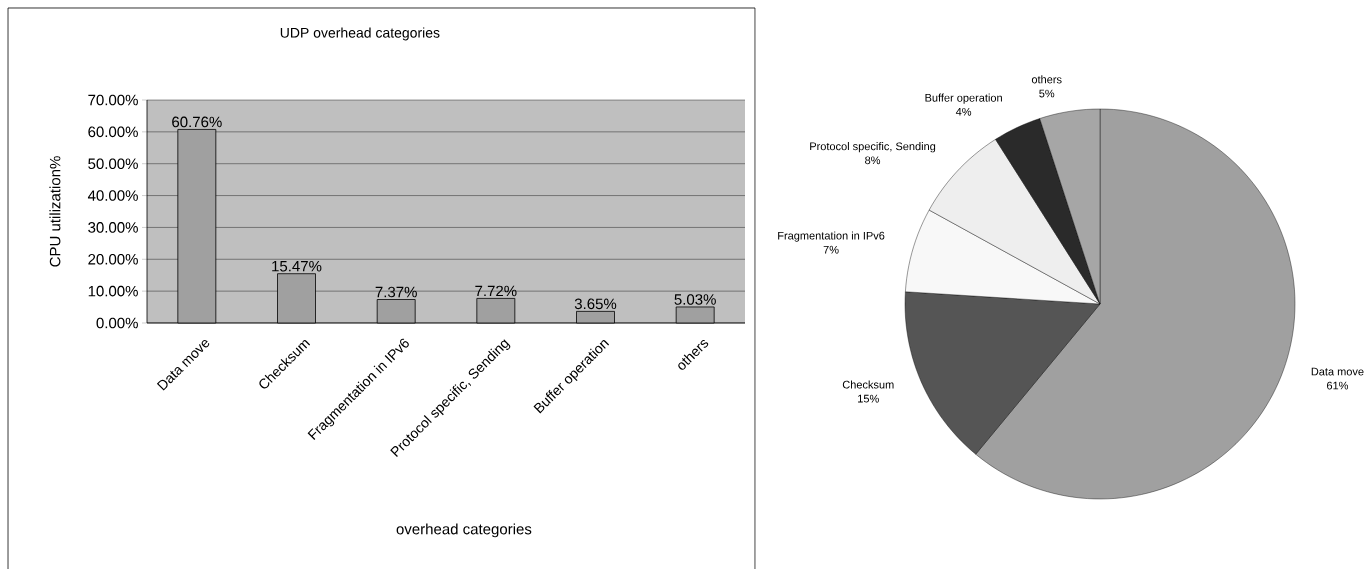 The image size is (1368, 569). I want to click on data-label: 4%, so click(963, 111).